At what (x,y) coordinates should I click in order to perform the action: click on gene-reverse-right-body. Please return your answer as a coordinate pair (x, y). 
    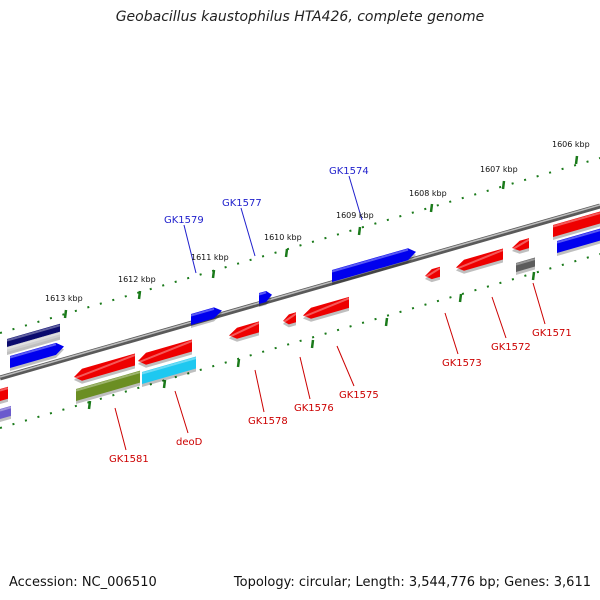
    Looking at the image, I should click on (576, 224).